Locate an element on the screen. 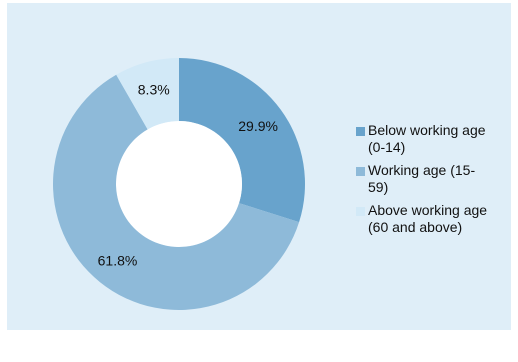 The width and height of the screenshot is (518, 362). legend-label-line2: 59) is located at coordinates (378, 187).